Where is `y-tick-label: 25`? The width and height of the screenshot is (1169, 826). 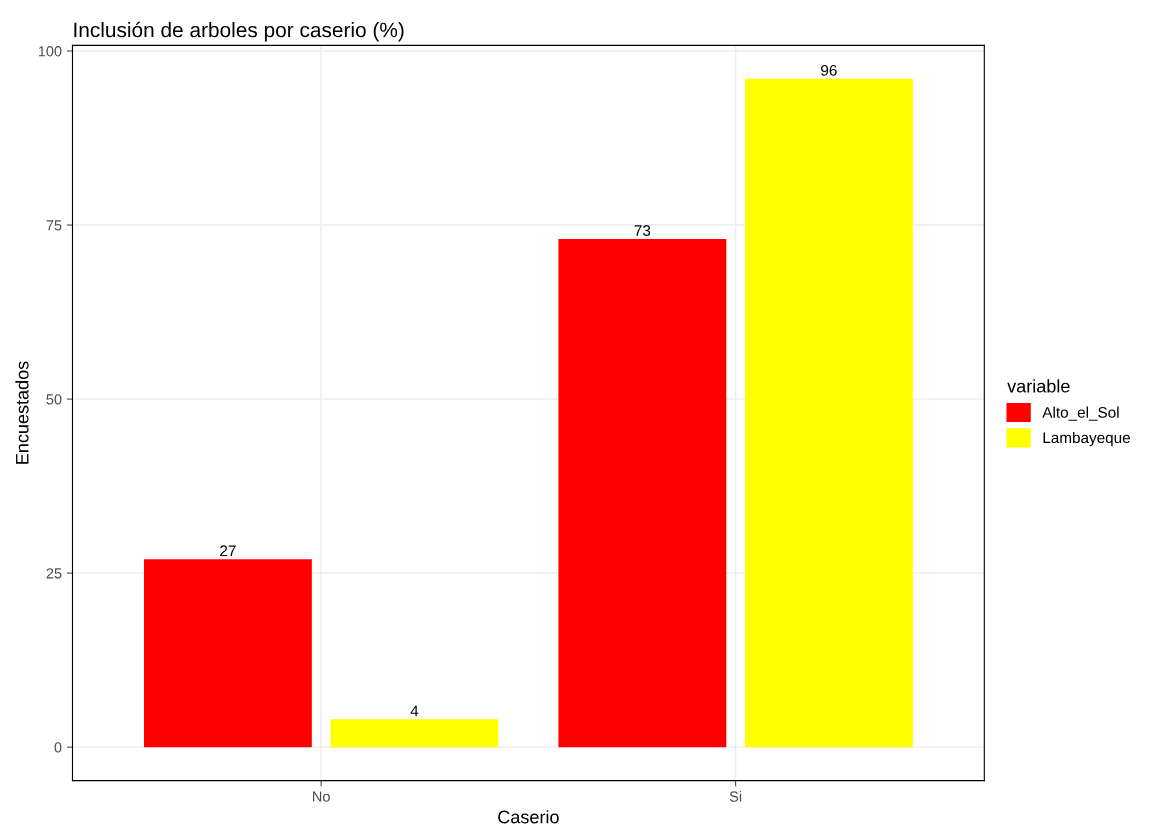 y-tick-label: 25 is located at coordinates (54, 573).